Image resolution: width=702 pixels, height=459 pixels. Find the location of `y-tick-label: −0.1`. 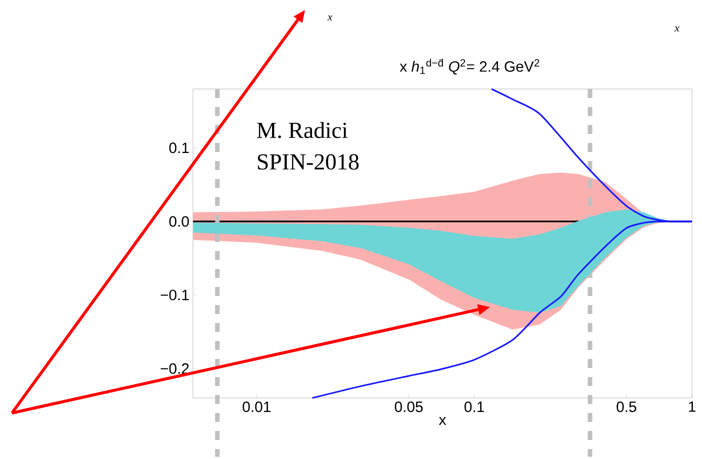

y-tick-label: −0.1 is located at coordinates (174, 295).